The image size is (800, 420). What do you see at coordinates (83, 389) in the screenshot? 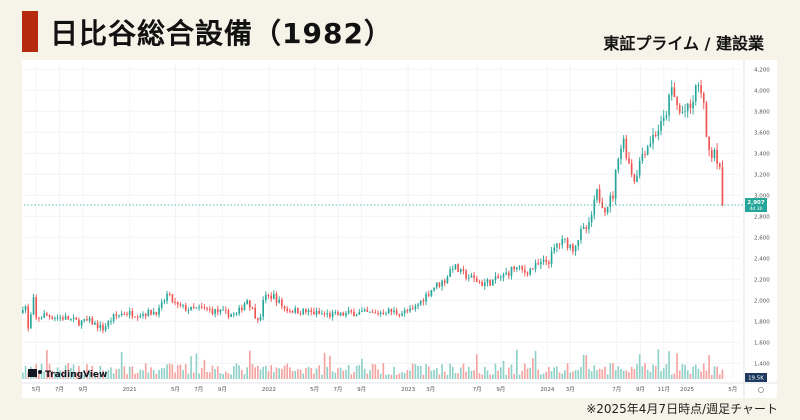
I see `x-tick-label: 9月` at bounding box center [83, 389].